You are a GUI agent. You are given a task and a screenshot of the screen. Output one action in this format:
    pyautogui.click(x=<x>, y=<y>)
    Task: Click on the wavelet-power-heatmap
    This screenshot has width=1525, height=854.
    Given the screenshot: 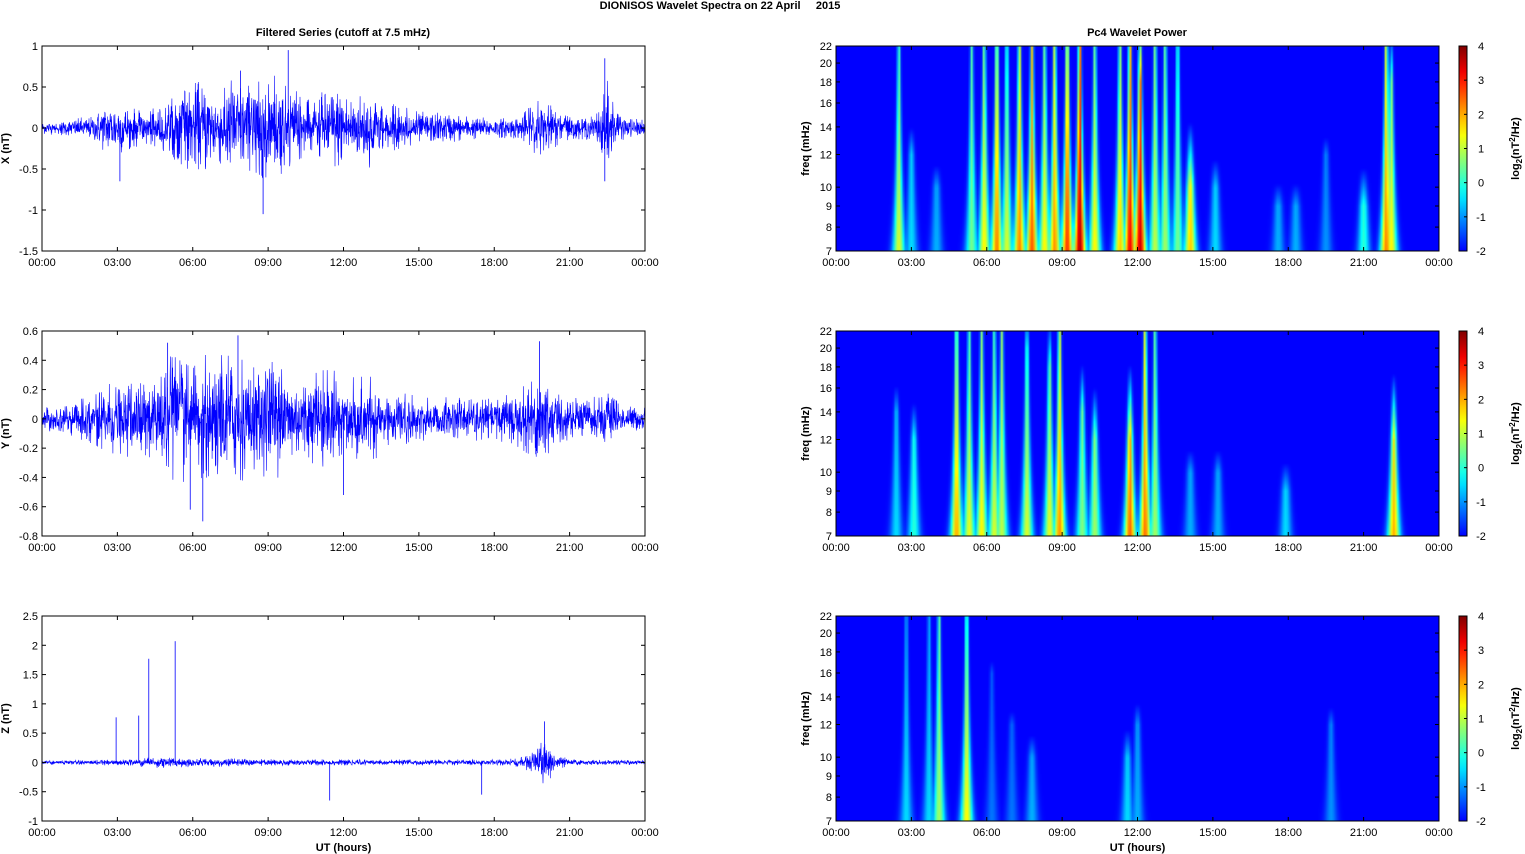 What is the action you would take?
    pyautogui.click(x=1137, y=718)
    